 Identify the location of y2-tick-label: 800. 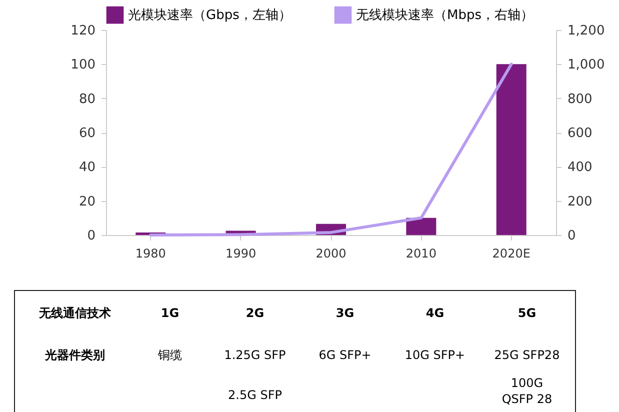
(580, 99).